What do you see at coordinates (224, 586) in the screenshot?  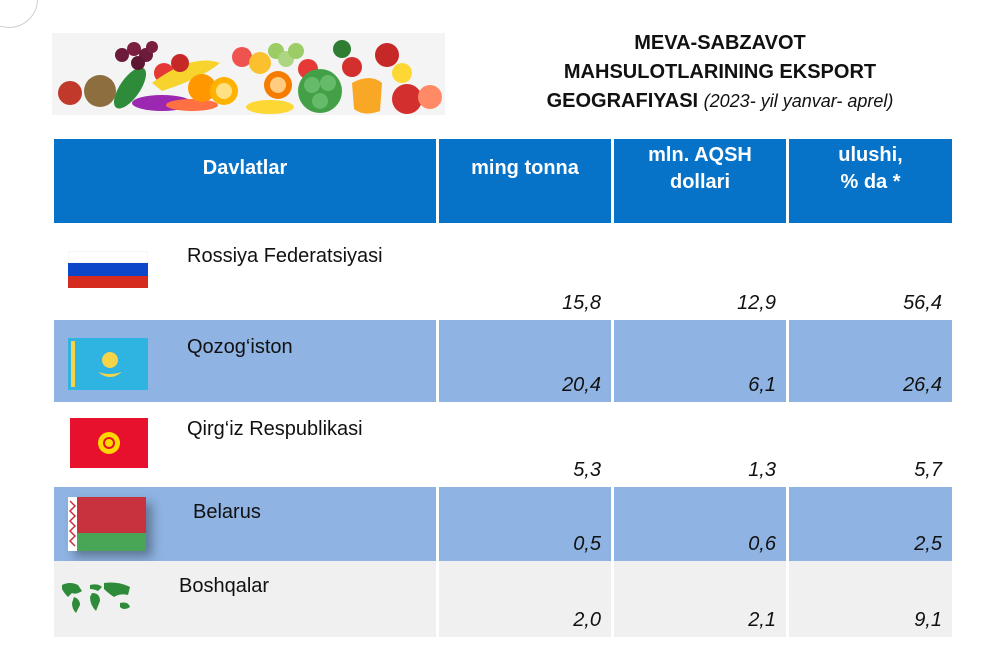 I see `country-name: Boshqalar` at bounding box center [224, 586].